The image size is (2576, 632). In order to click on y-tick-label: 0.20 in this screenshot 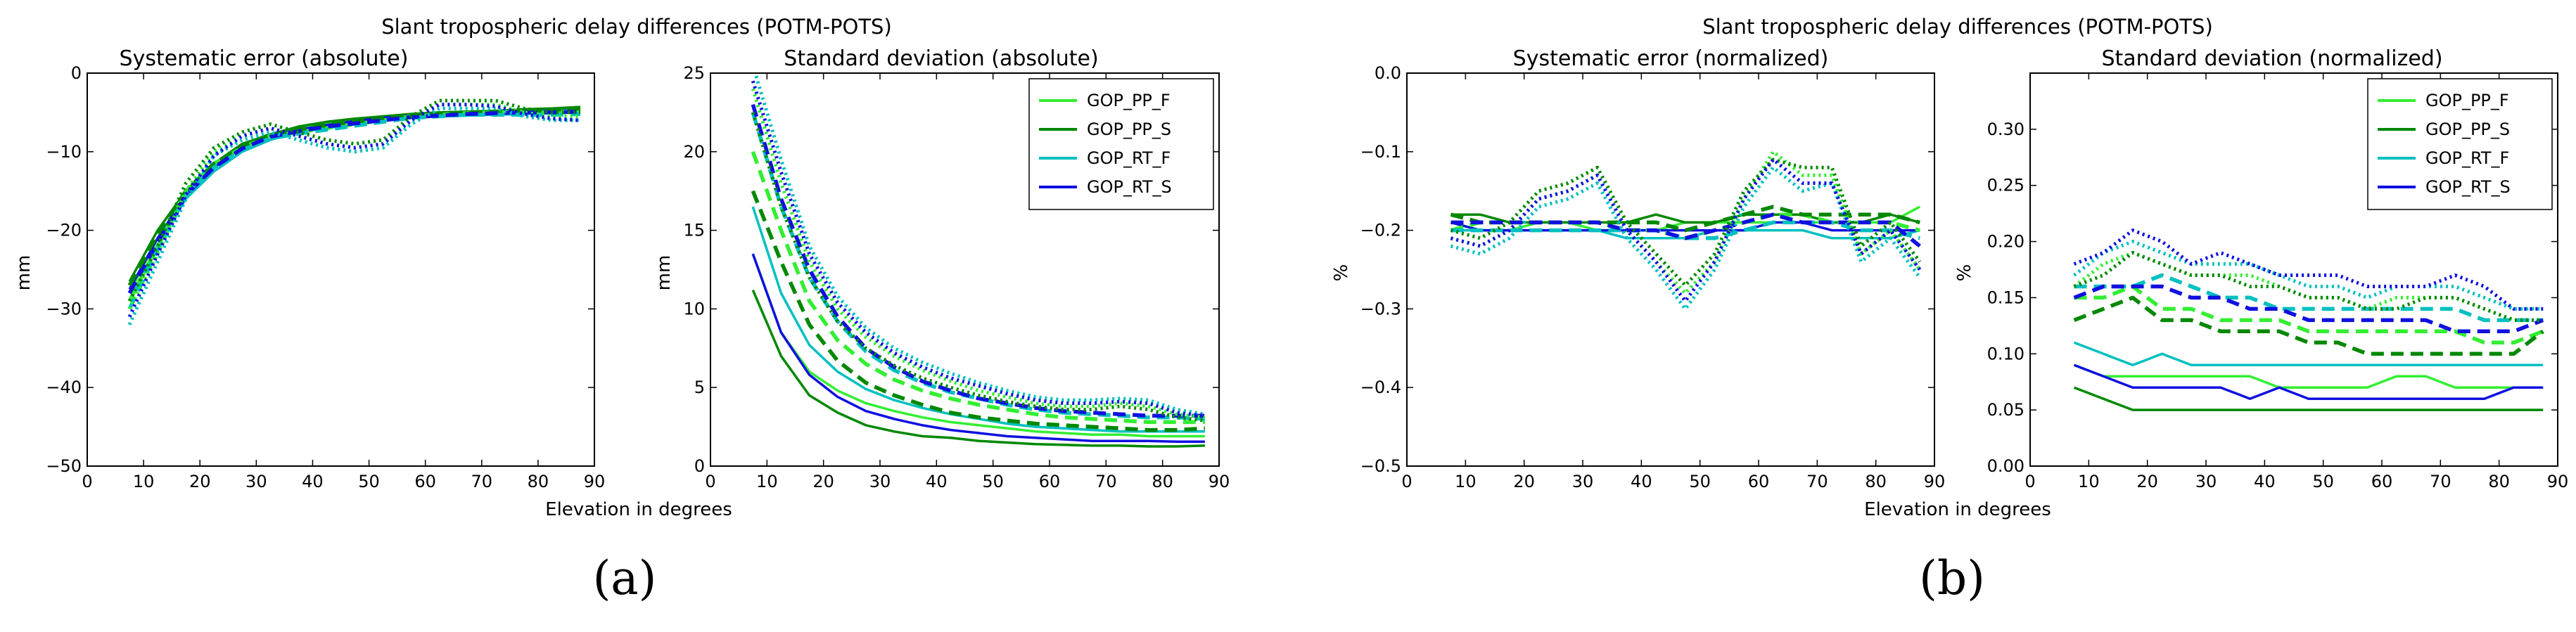, I will do `click(2006, 242)`.